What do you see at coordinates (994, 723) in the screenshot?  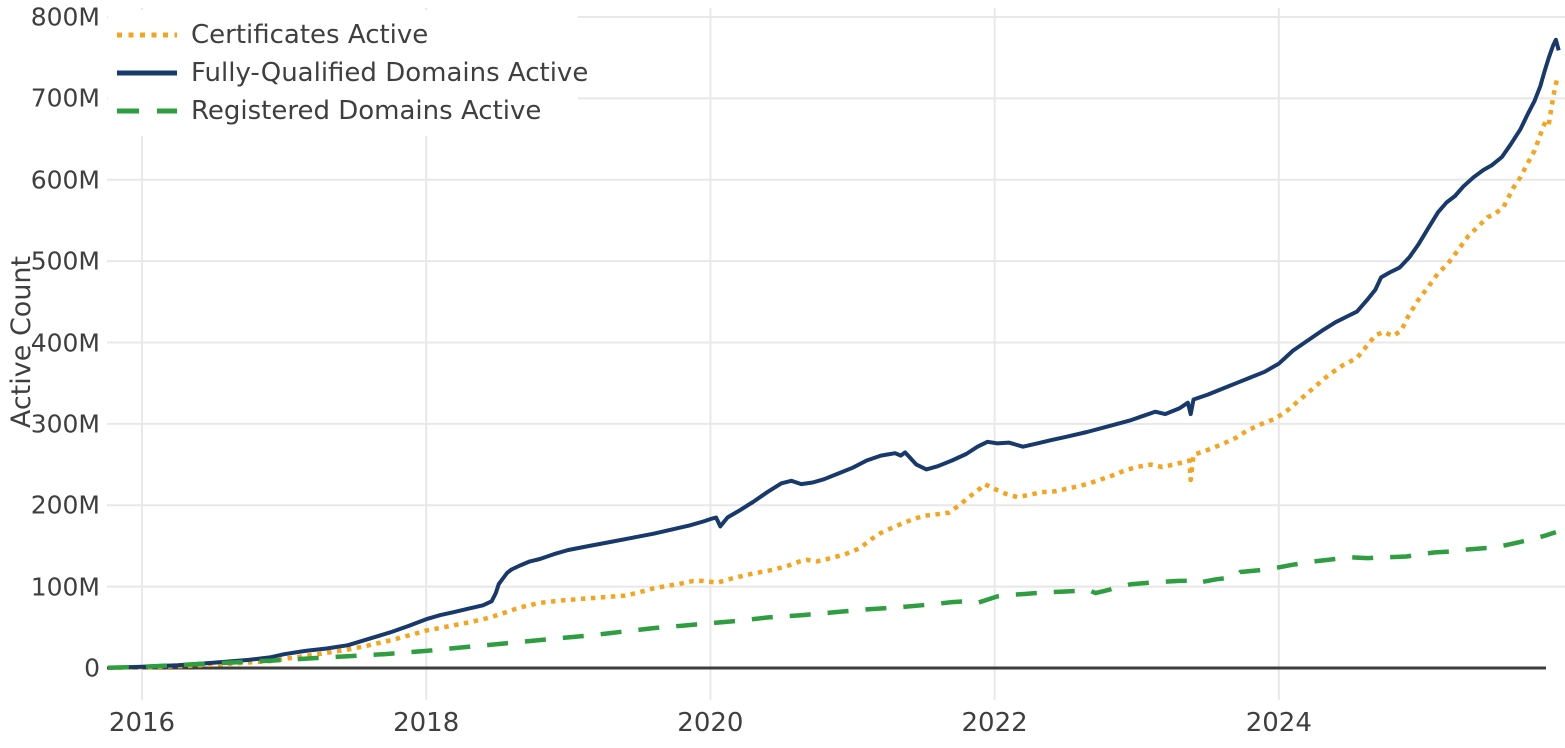 I see `x-axis-tick-label: 2022` at bounding box center [994, 723].